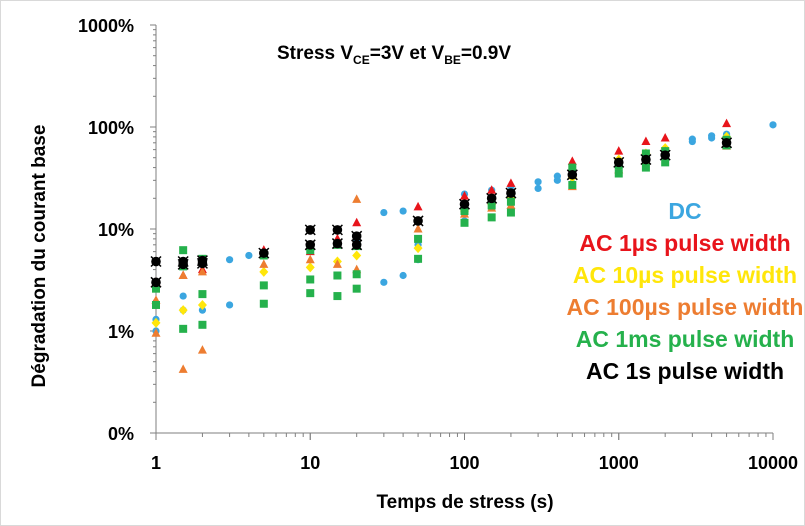 The image size is (805, 526). Describe the element at coordinates (121, 434) in the screenshot. I see `y-tick-label: 0%` at that location.